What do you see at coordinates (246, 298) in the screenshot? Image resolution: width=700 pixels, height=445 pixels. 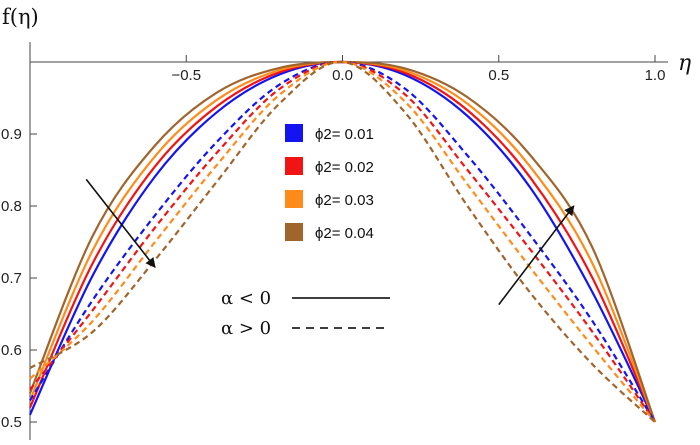 I see `line-style-label: α < 0` at bounding box center [246, 298].